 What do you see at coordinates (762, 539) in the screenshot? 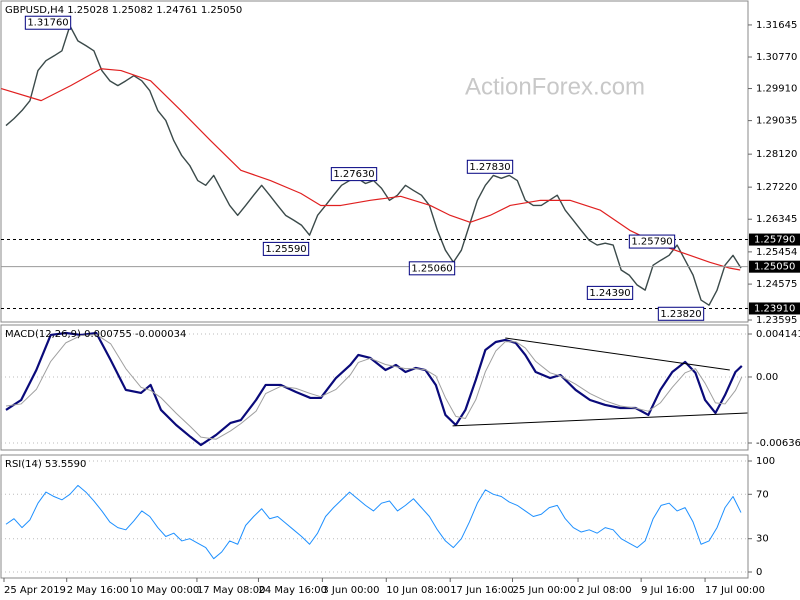
I see `y-tick-label: 30` at bounding box center [762, 539].